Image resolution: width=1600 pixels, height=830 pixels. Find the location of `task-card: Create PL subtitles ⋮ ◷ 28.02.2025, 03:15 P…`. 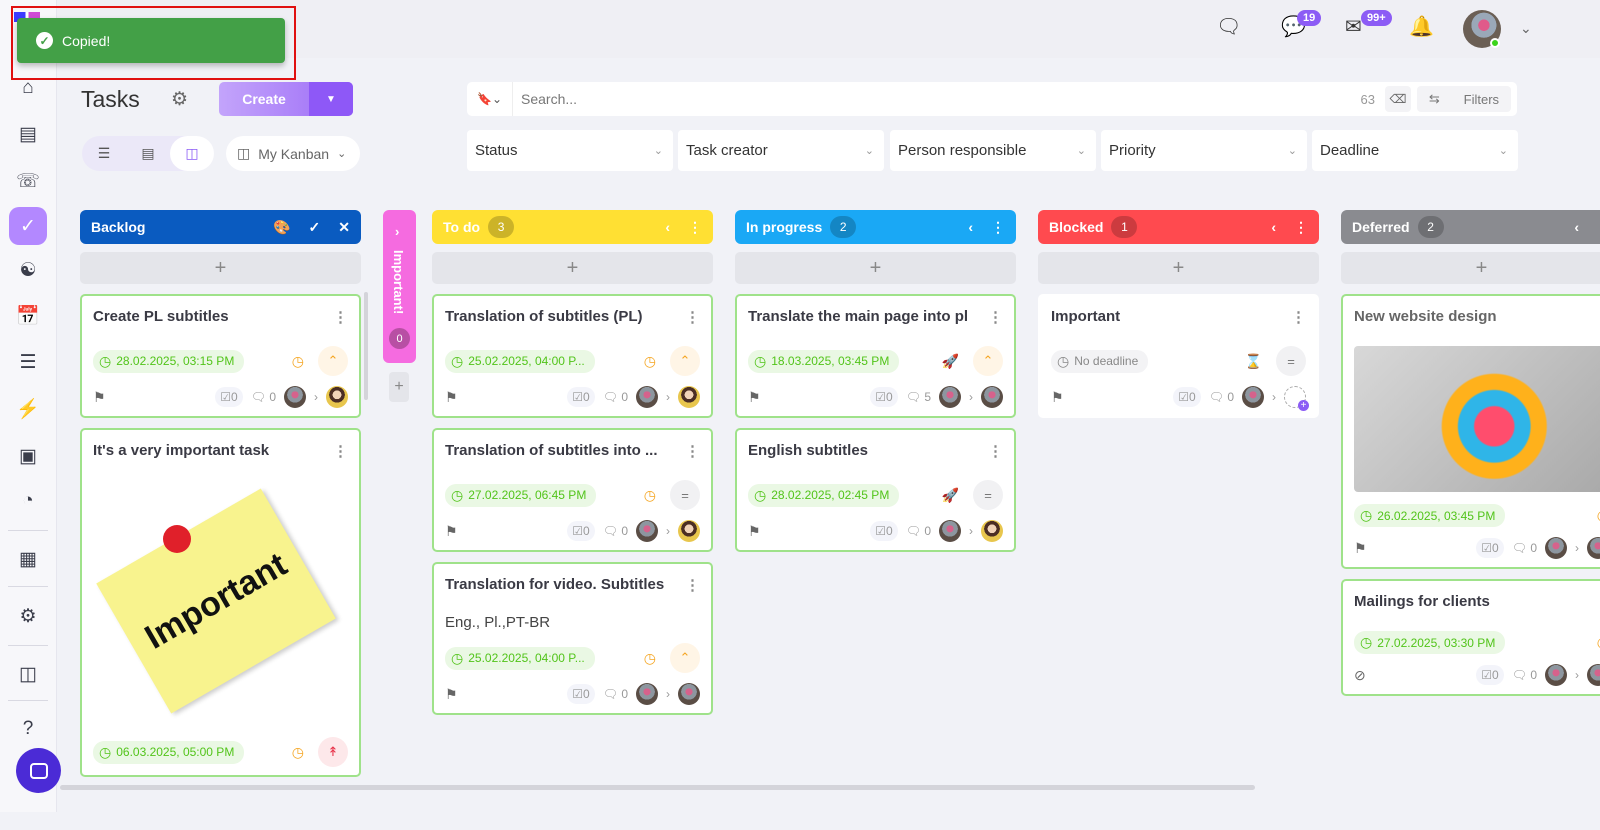

task-card: Create PL subtitles ⋮ ◷ 28.02.2025, 03:15 P… is located at coordinates (220, 356).